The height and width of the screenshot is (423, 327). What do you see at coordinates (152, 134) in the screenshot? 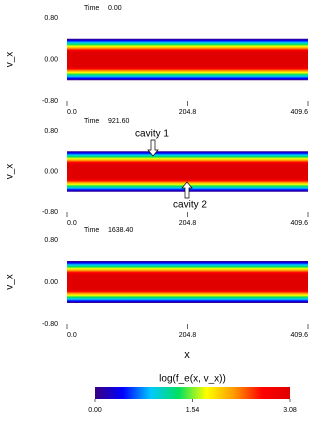
I see `annotation: cavity 1` at bounding box center [152, 134].